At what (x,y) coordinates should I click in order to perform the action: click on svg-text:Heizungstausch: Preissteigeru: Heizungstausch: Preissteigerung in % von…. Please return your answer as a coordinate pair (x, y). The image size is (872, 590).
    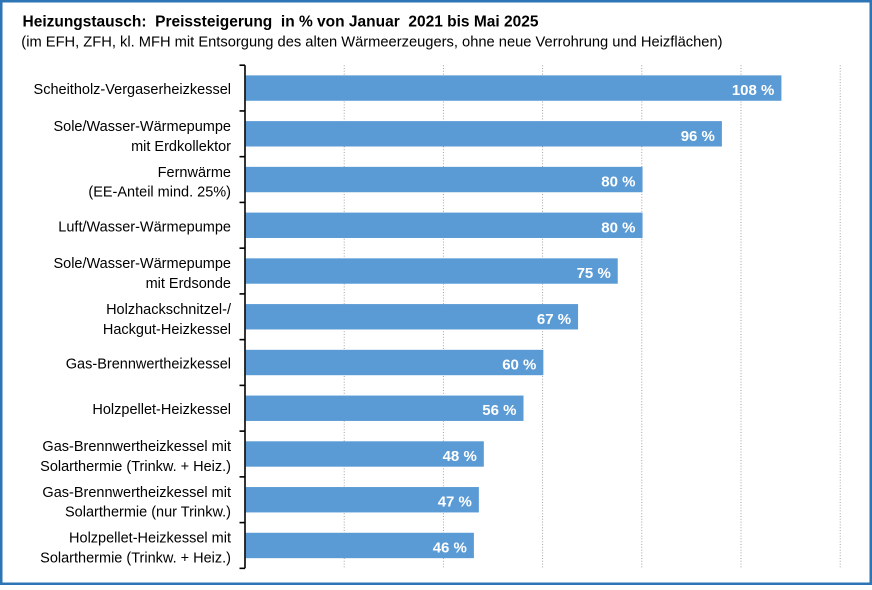
    Looking at the image, I should click on (281, 22).